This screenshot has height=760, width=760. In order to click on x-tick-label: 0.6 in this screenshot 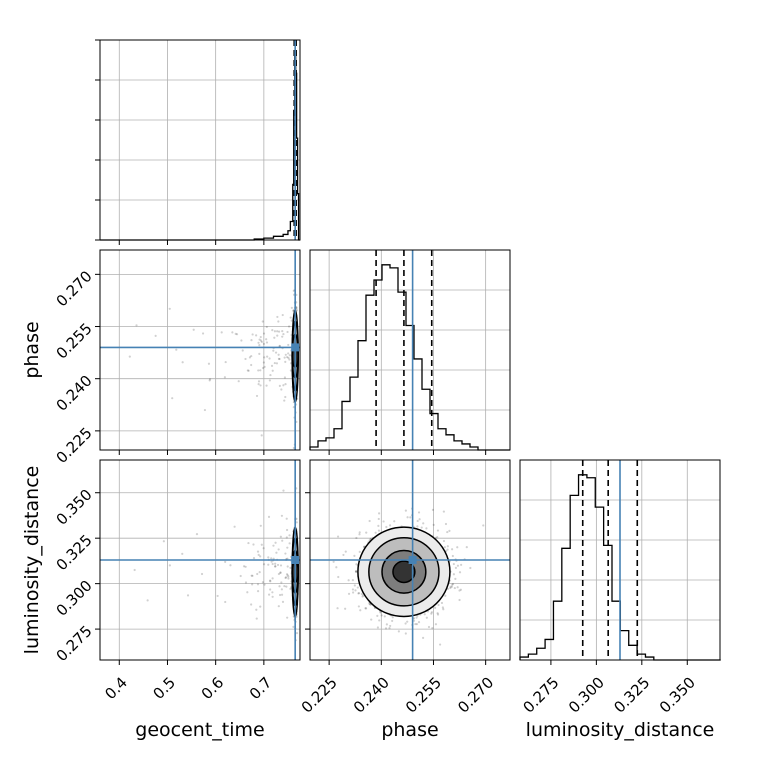, I will do `click(213, 688)`.